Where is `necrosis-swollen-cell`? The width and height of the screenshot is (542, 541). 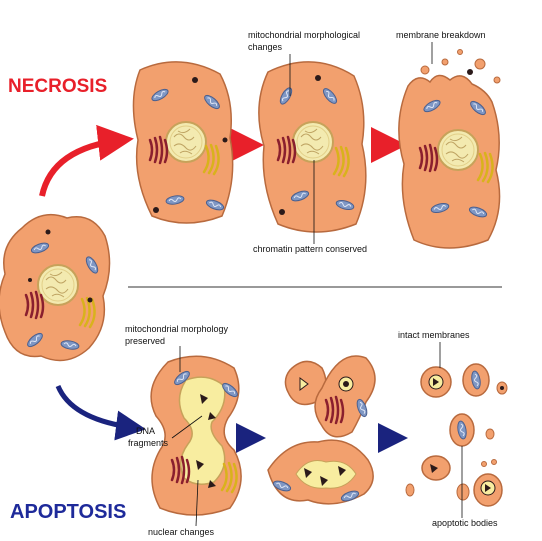
necrosis-swollen-cell is located at coordinates (183, 142).